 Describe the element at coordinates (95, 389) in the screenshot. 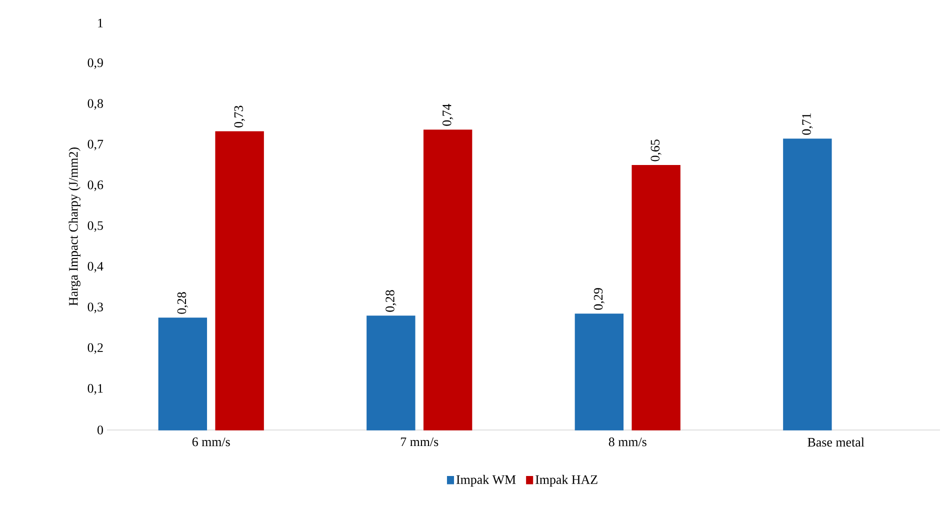

I see `y-tick-label: 0,1` at that location.